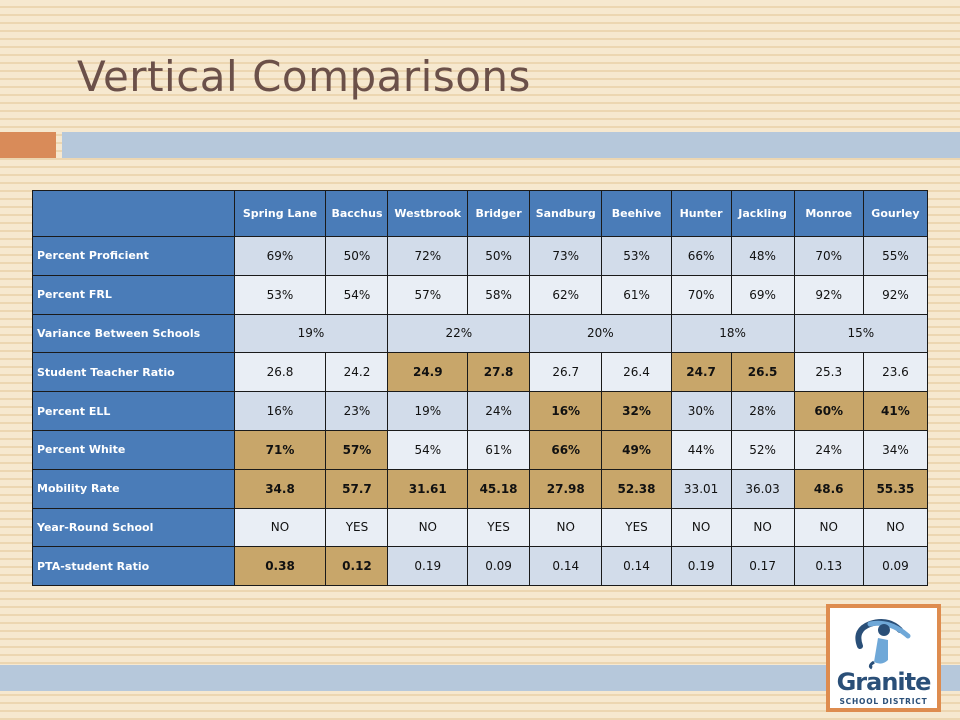 The width and height of the screenshot is (960, 720). Describe the element at coordinates (701, 449) in the screenshot. I see `table-cell: 44%` at that location.